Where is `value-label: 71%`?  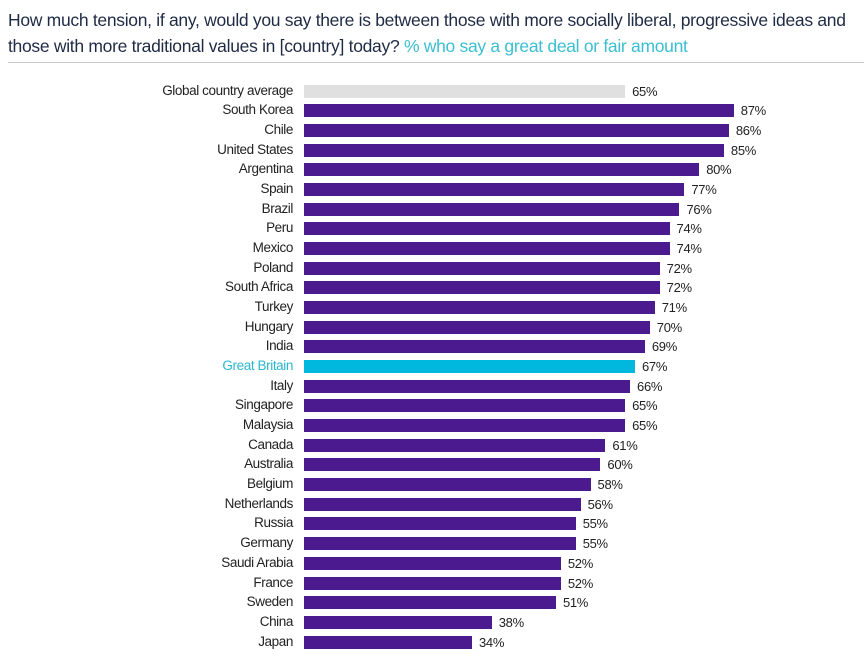 value-label: 71% is located at coordinates (674, 307).